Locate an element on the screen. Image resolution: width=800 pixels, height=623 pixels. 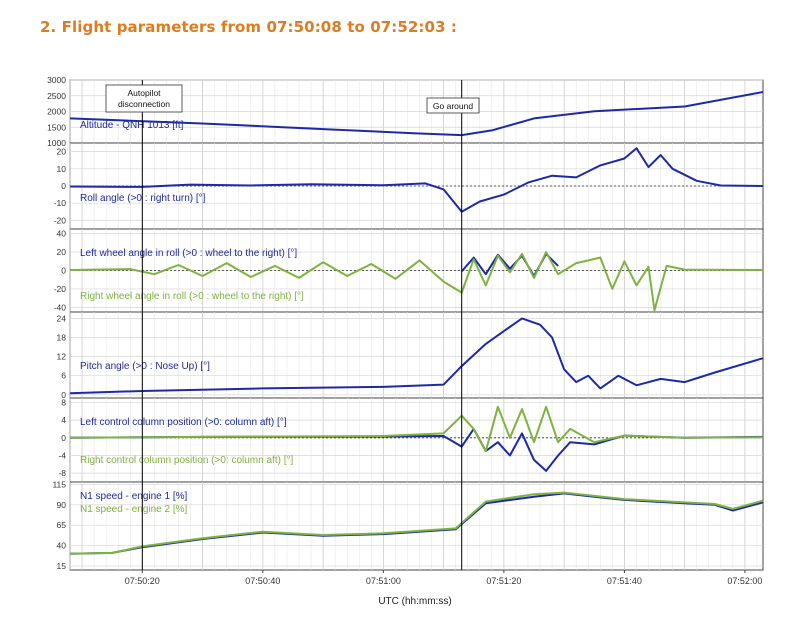
x-tick-label: 07:50:40 is located at coordinates (262, 581).